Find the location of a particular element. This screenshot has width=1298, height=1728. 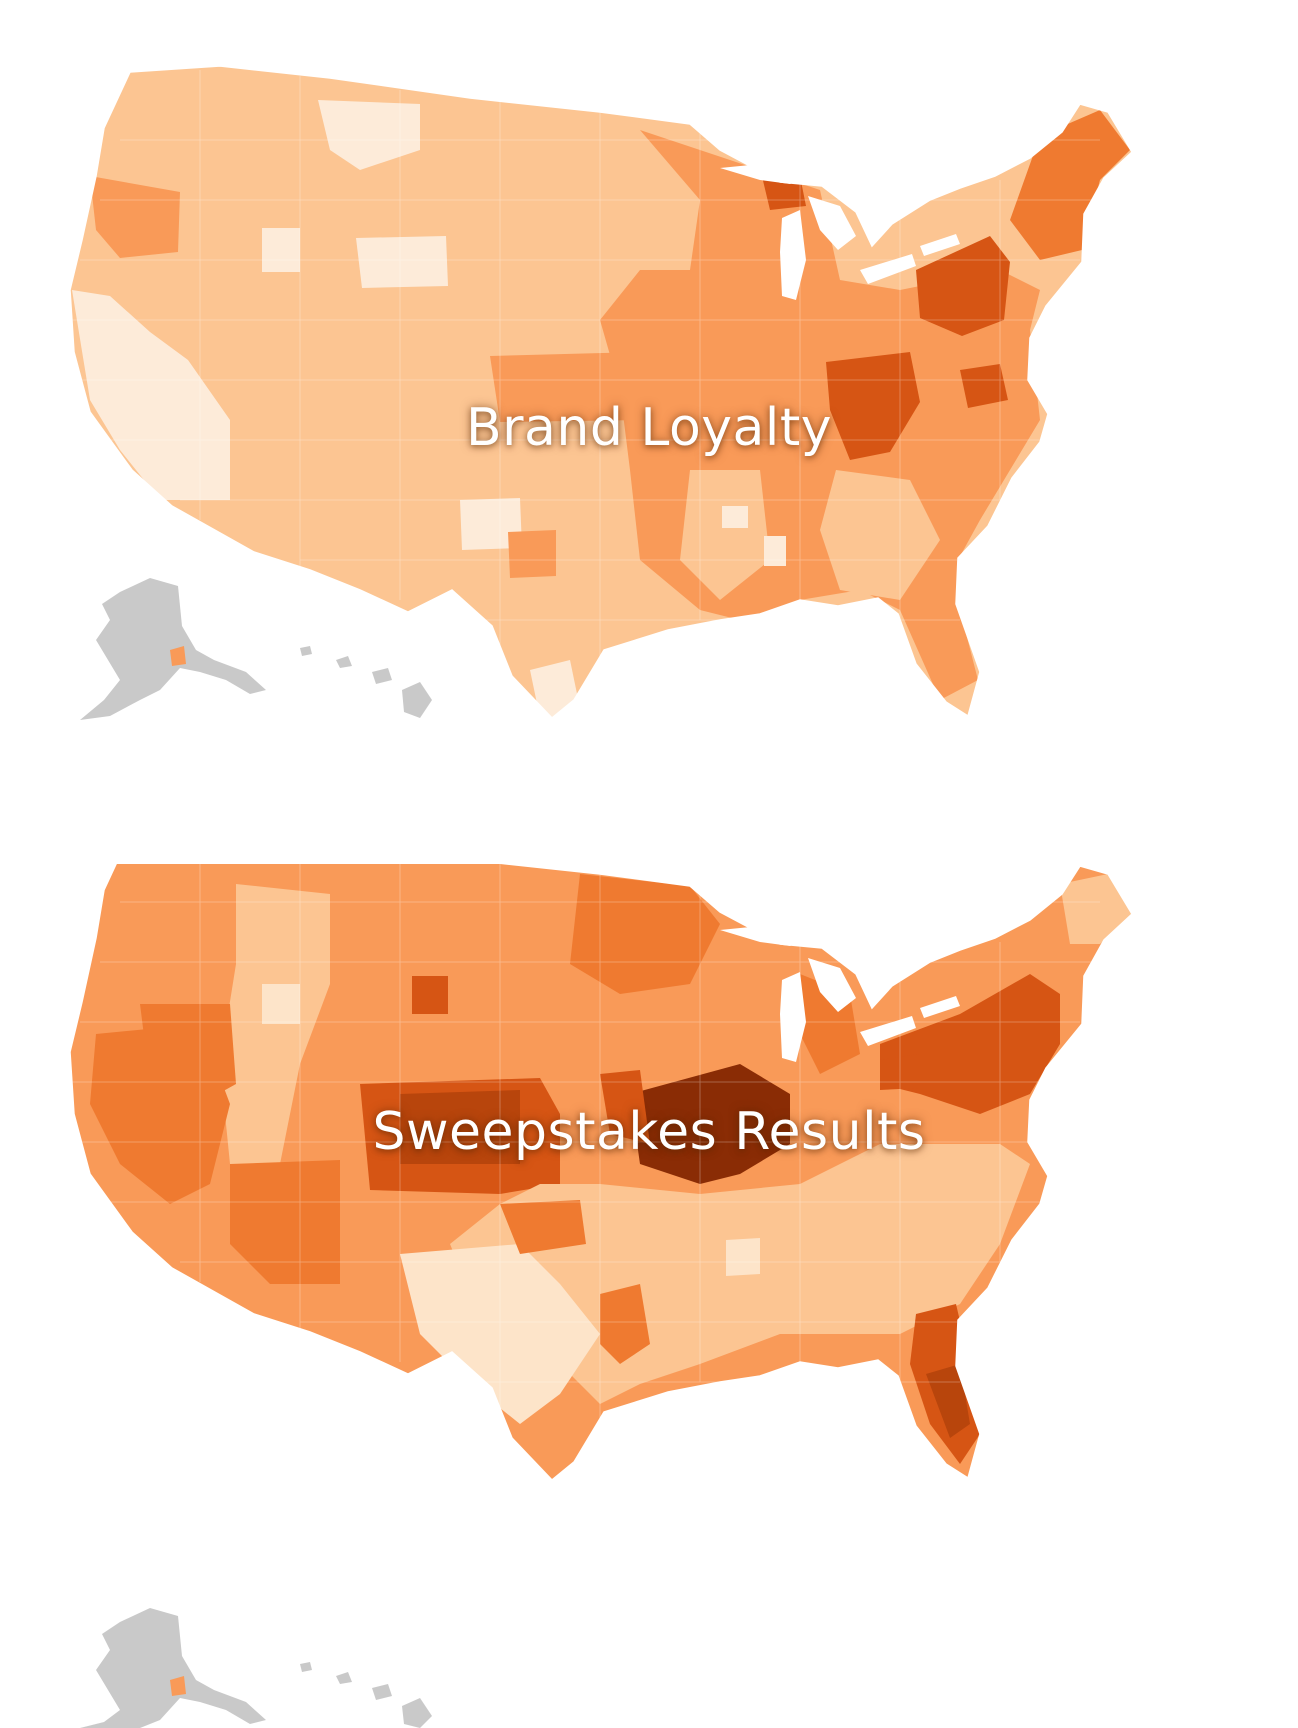

region-virginia-dark is located at coordinates (984, 386).